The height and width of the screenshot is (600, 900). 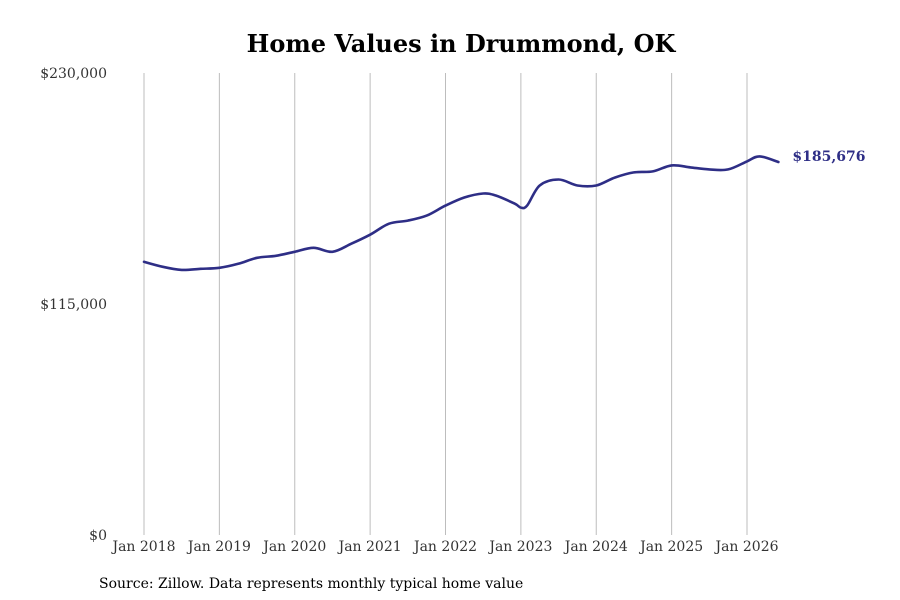 What do you see at coordinates (462, 43) in the screenshot?
I see `chart-title: Home Values in Drummond, OK` at bounding box center [462, 43].